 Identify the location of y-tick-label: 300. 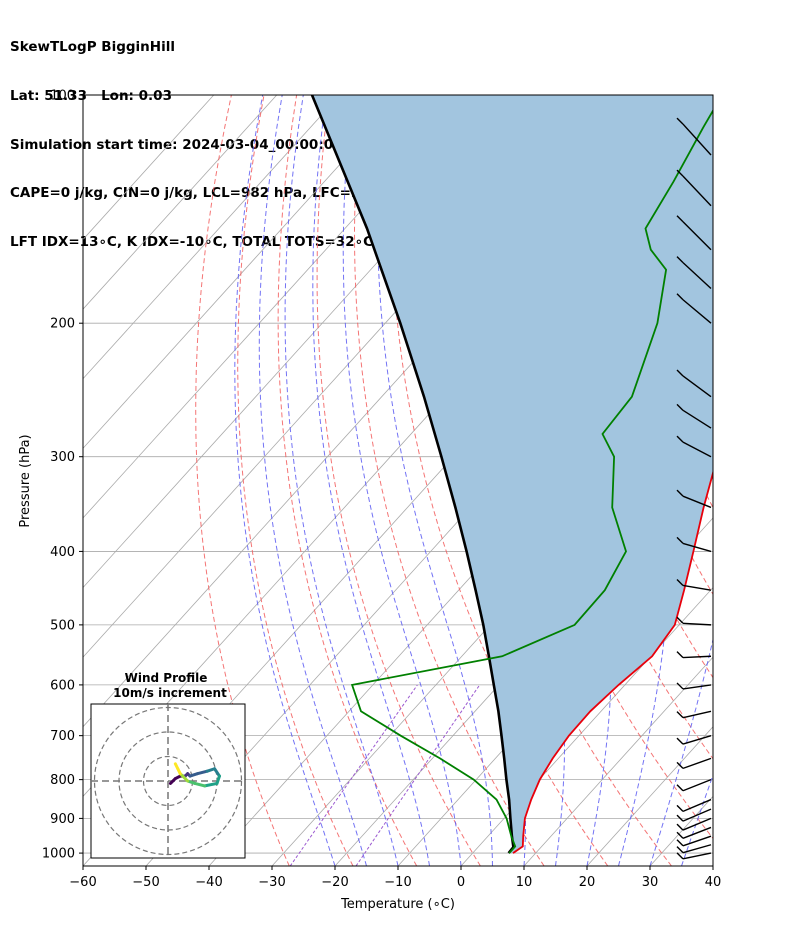
(62, 457).